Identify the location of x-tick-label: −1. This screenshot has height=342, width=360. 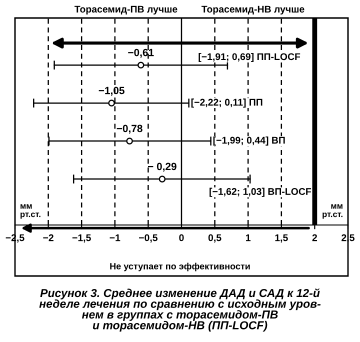
(115, 238).